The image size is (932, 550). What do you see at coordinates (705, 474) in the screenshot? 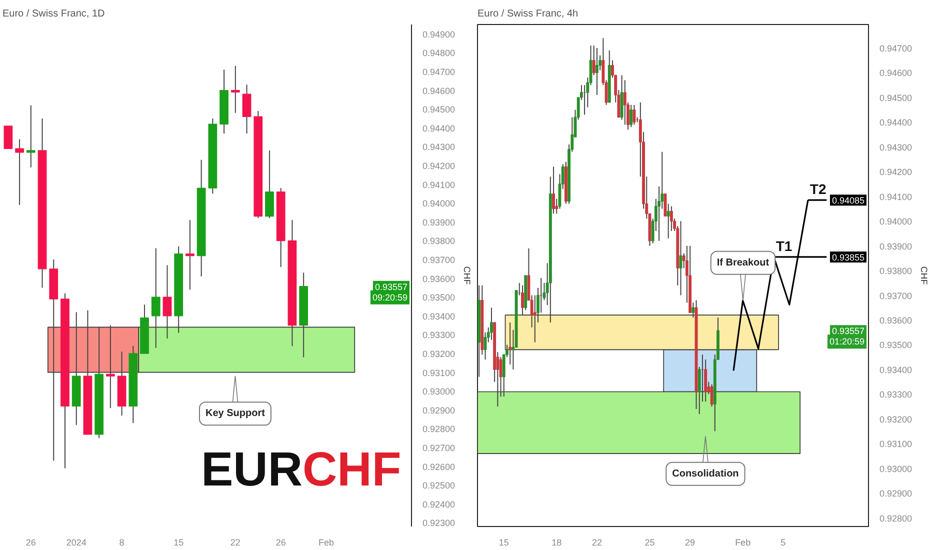
I see `annotation: Consolidation` at bounding box center [705, 474].